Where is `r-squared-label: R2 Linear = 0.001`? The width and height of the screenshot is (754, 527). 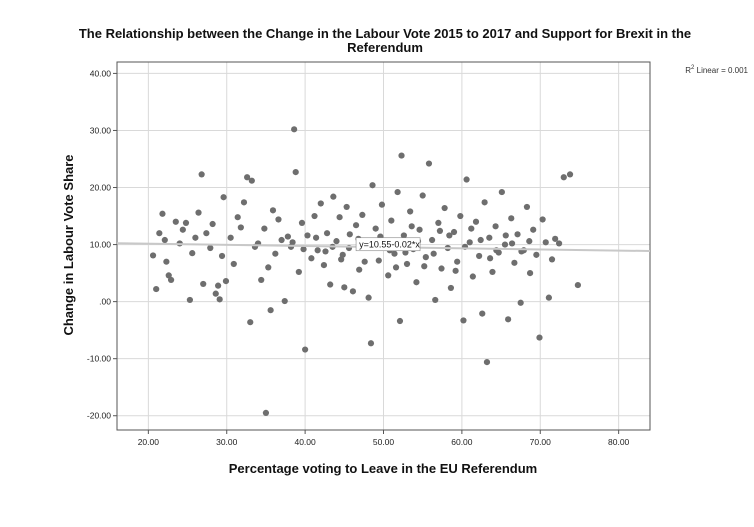
r-squared-label: R2 Linear = 0.001 is located at coordinates (716, 70).